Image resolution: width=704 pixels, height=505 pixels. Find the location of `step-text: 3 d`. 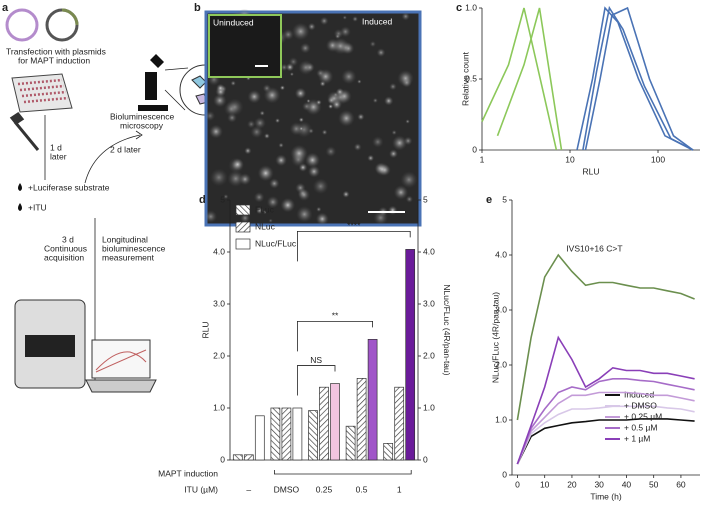

step-text: 3 d is located at coordinates (68, 239).